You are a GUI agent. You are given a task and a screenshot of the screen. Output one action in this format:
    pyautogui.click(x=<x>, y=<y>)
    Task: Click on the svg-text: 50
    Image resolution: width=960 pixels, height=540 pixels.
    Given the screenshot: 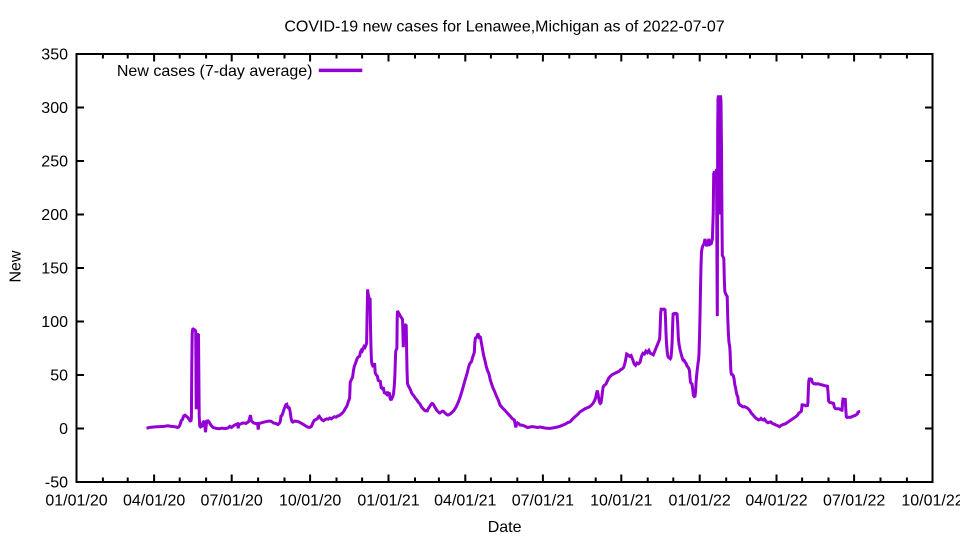 What is the action you would take?
    pyautogui.click(x=59, y=376)
    